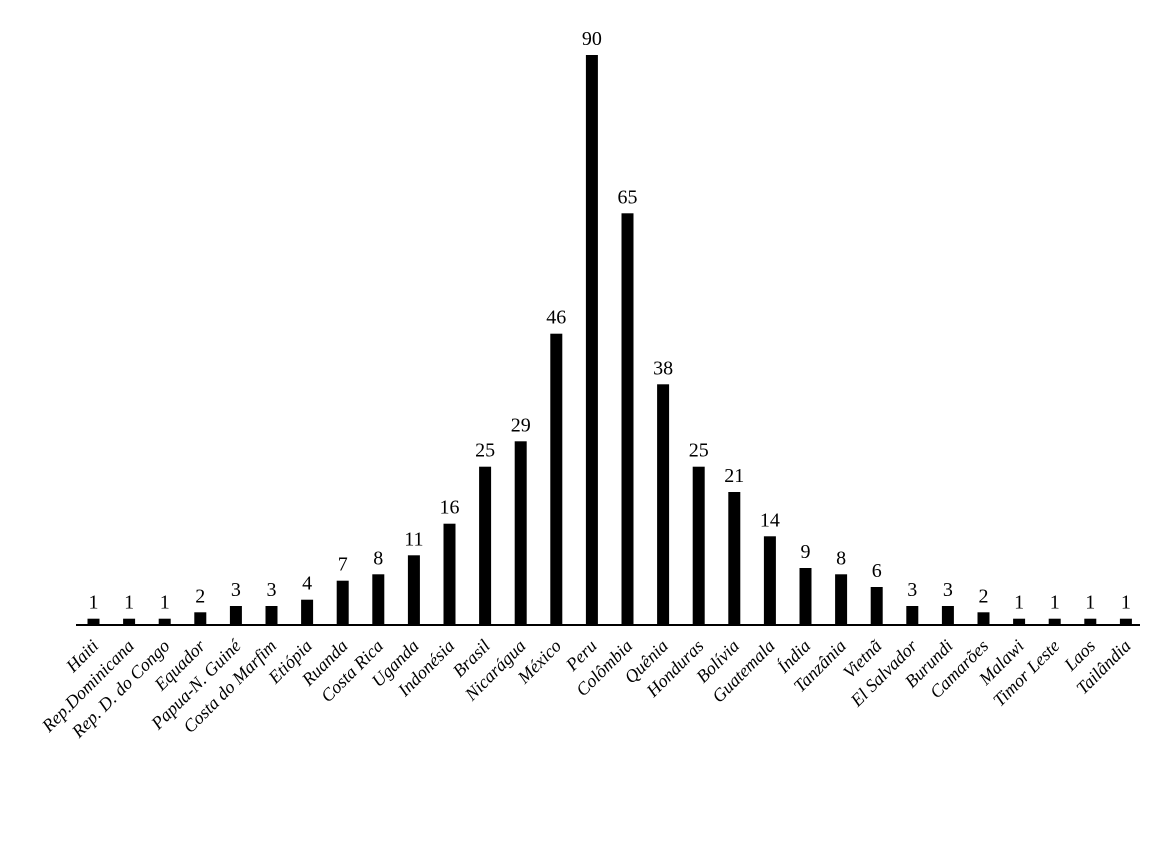  I want to click on bar-value-label: 16, so click(450, 508).